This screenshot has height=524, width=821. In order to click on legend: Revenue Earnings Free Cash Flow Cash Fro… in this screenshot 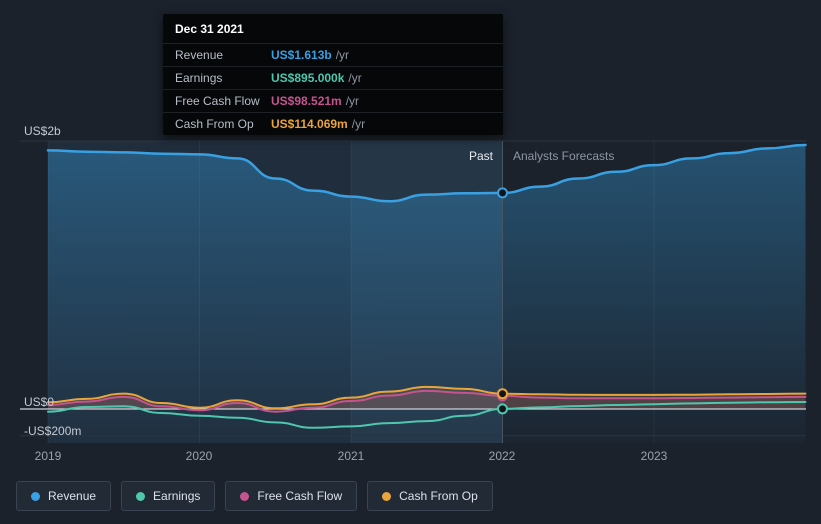, I will do `click(254, 496)`.